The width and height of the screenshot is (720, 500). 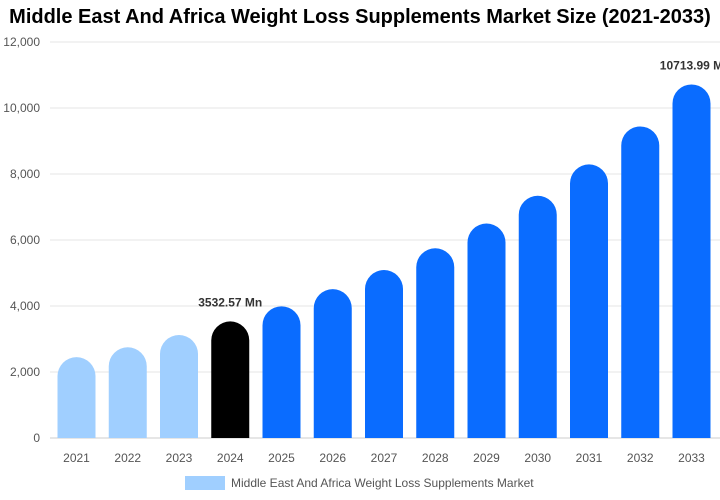 What do you see at coordinates (179, 458) in the screenshot?
I see `x-tick-label: 2023` at bounding box center [179, 458].